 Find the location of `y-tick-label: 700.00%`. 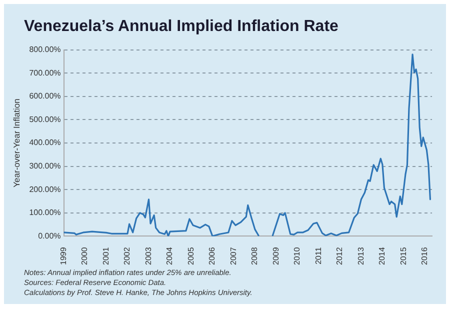

y-tick-label: 700.00% is located at coordinates (45, 73).